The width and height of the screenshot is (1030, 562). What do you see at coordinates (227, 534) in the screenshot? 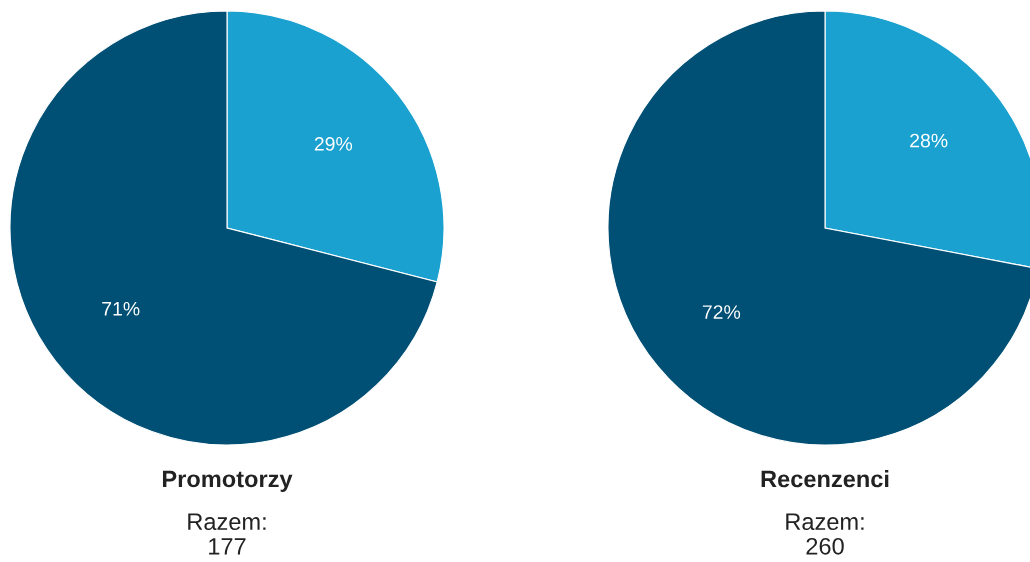
I see `text: Razem: 177` at bounding box center [227, 534].